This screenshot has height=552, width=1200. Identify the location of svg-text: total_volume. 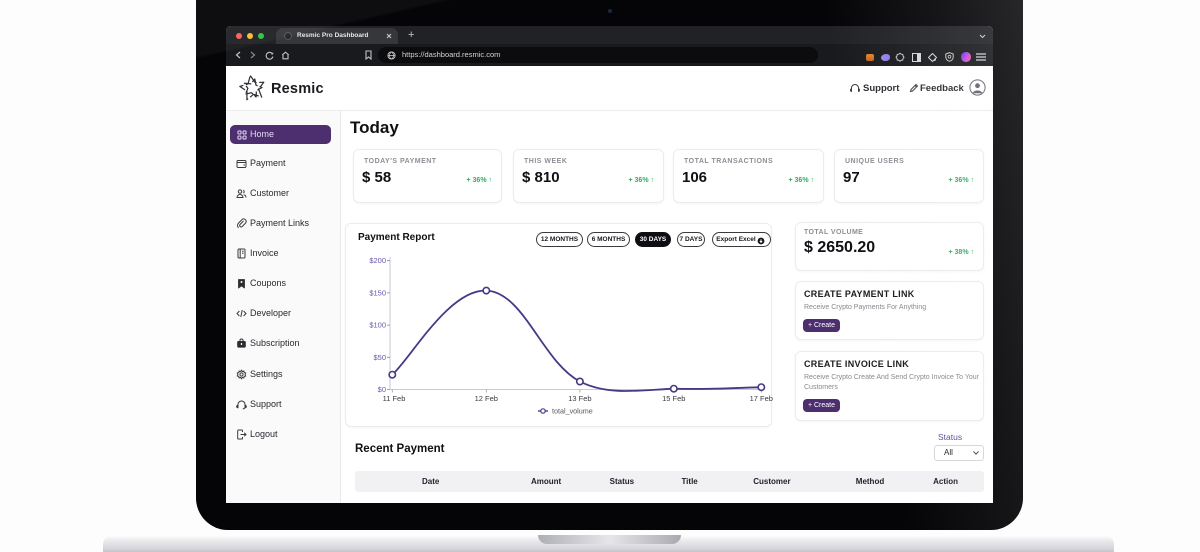
(572, 411).